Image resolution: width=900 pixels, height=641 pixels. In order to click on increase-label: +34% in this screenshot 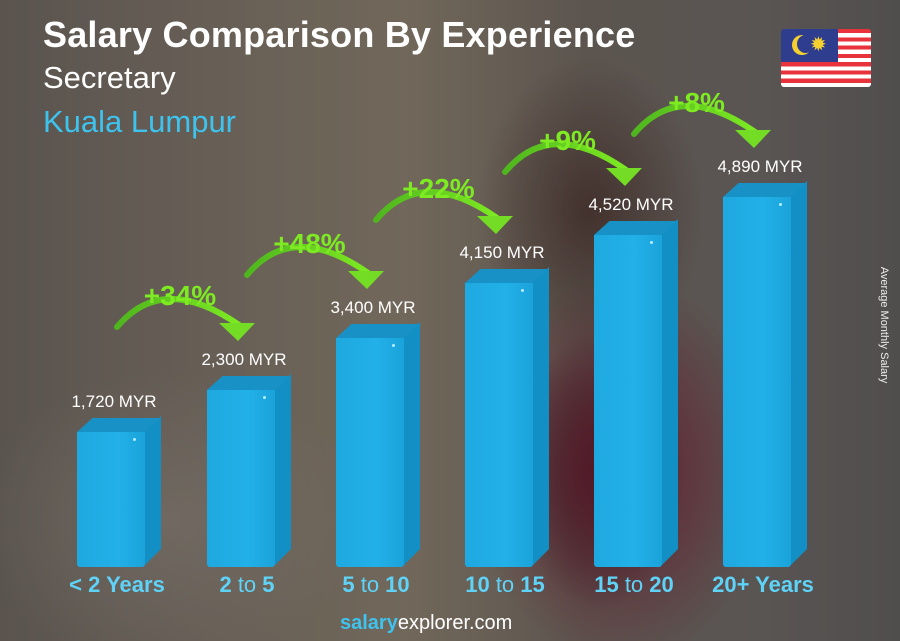, I will do `click(180, 295)`.